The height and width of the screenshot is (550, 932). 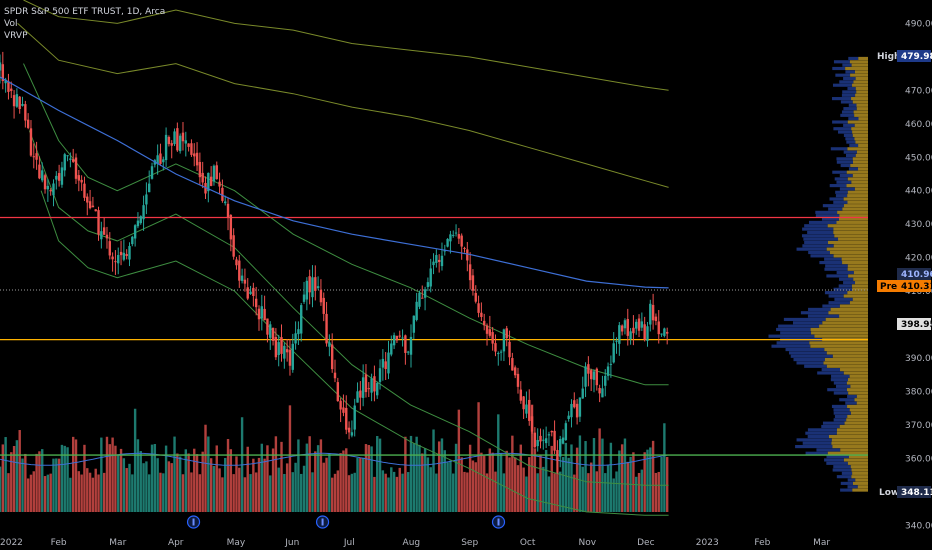 What do you see at coordinates (818, 274) in the screenshot?
I see `volume-profile` at bounding box center [818, 274].